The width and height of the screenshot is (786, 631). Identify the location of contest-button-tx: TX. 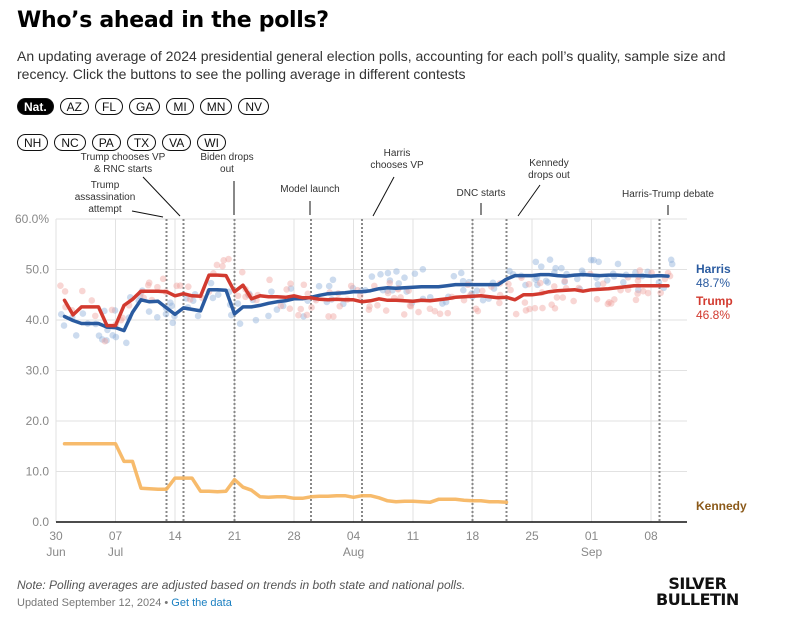
(141, 142).